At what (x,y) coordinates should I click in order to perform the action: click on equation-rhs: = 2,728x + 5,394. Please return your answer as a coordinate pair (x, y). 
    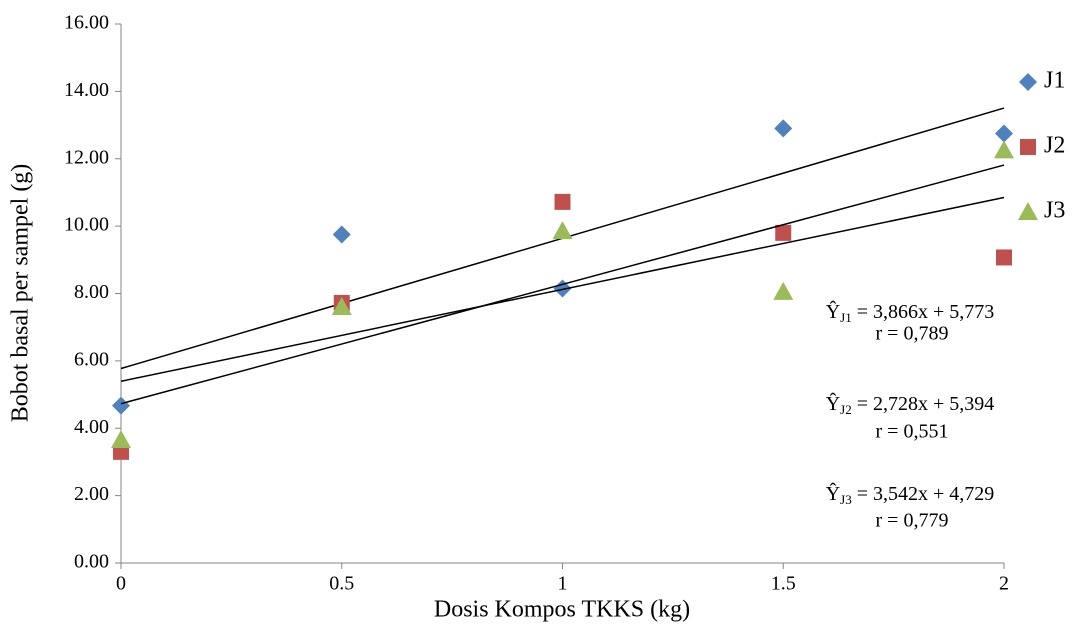
    Looking at the image, I should click on (923, 404).